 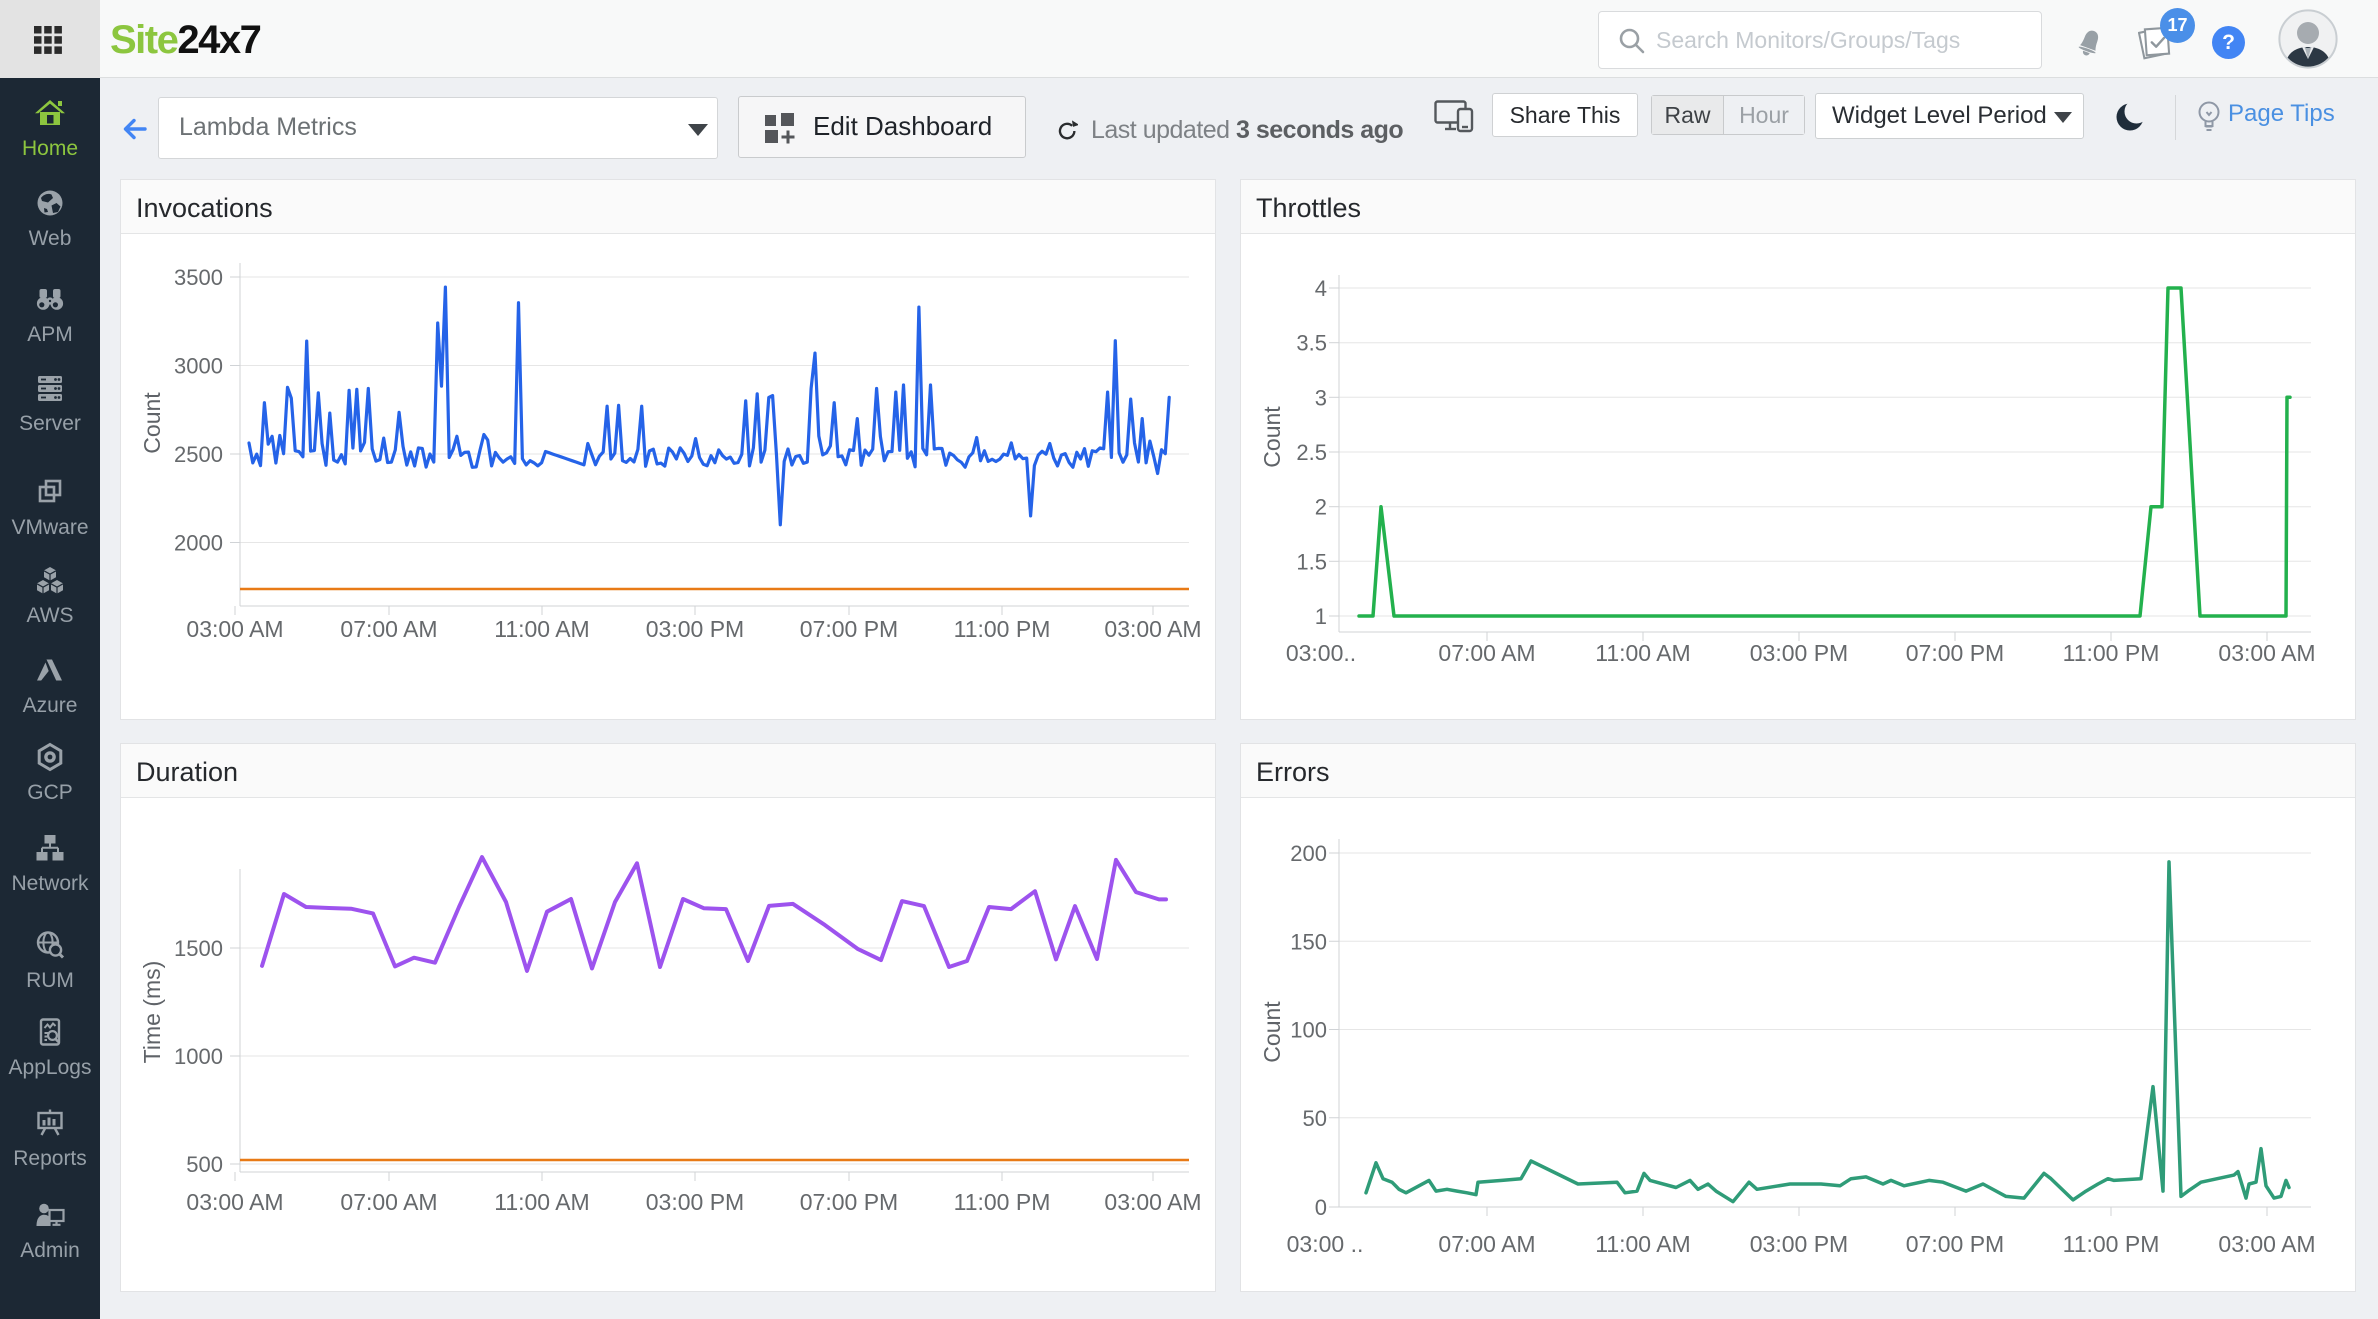 I want to click on svg-text: 2500, so click(x=198, y=454).